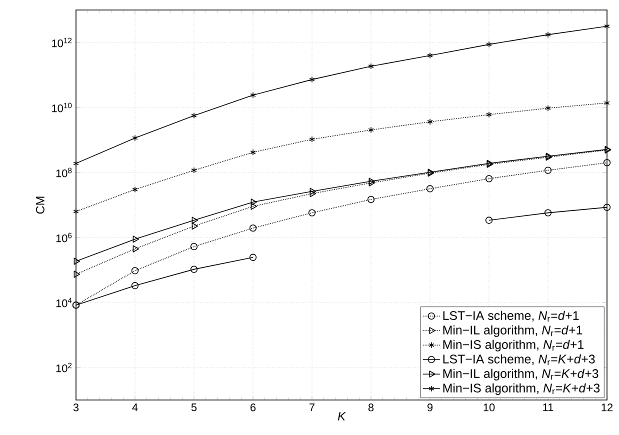  What do you see at coordinates (519, 360) in the screenshot?
I see `legend-label: LST−IA scheme, N$_{r}$=K+d+3` at bounding box center [519, 360].